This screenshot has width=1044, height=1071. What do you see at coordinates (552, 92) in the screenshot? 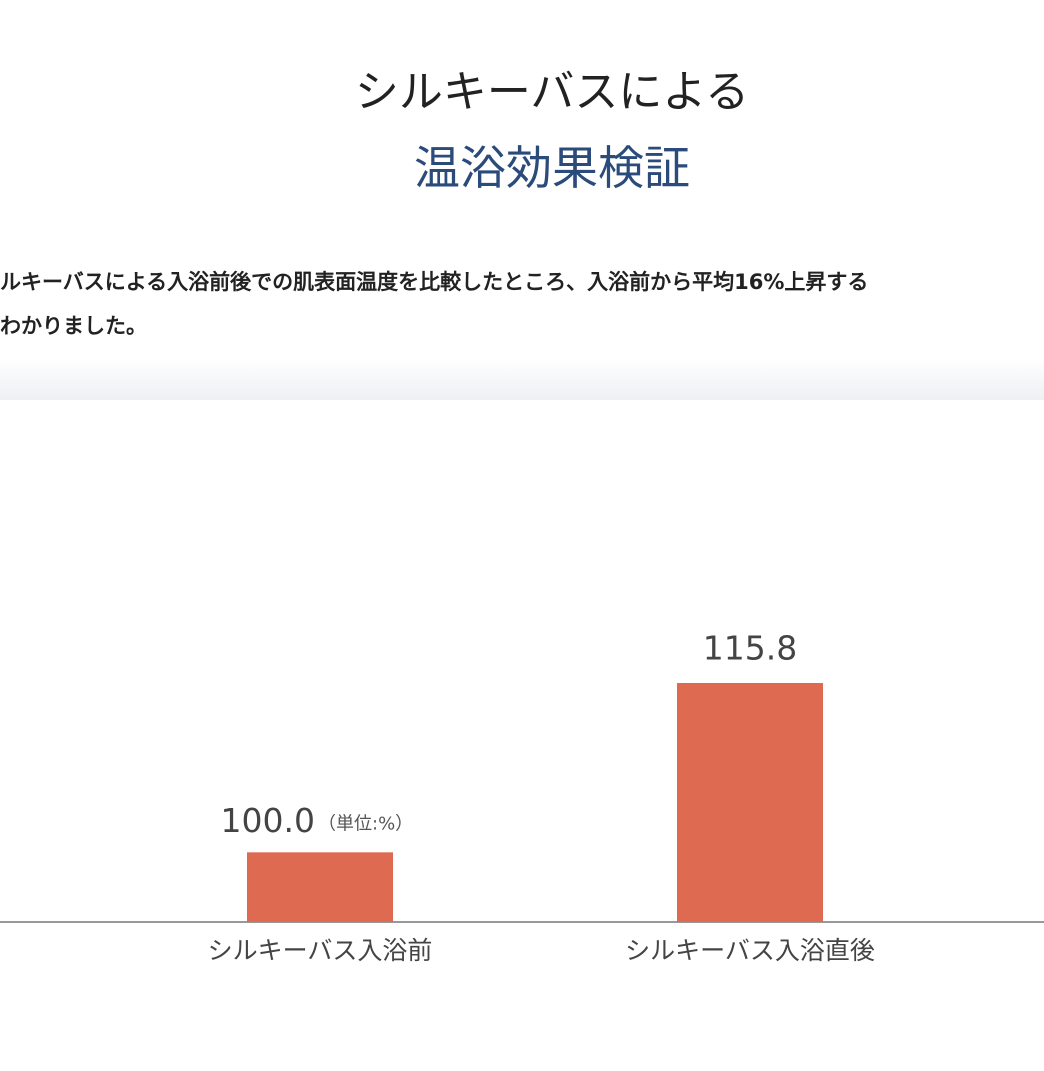
I see `heading-line1: シルキーバスによる` at bounding box center [552, 92].